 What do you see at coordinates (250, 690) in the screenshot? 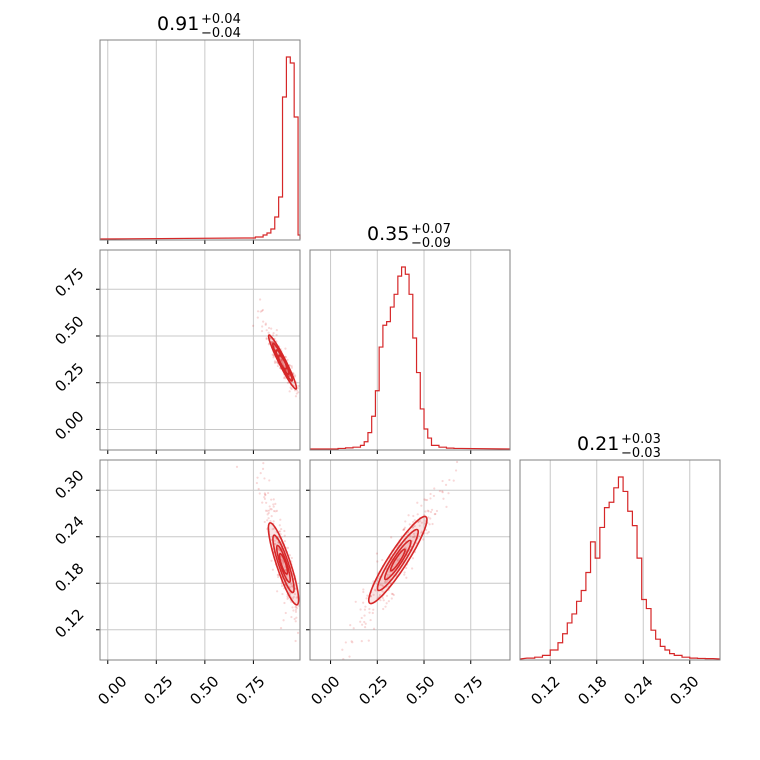
I see `xtick-label: 0.75` at bounding box center [250, 690].